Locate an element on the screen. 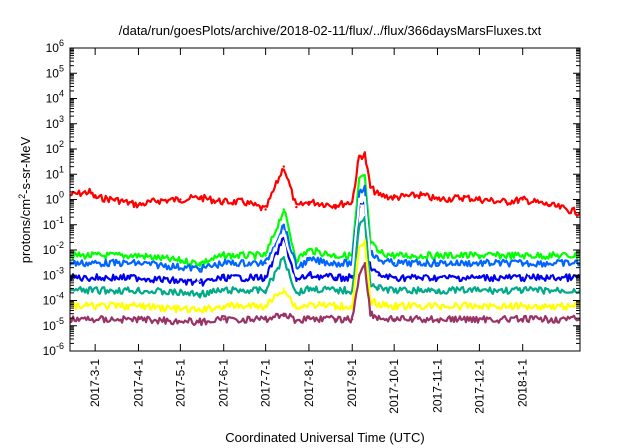 Image resolution: width=640 pixels, height=448 pixels. y-tick-label: 10⁰ is located at coordinates (55, 198).